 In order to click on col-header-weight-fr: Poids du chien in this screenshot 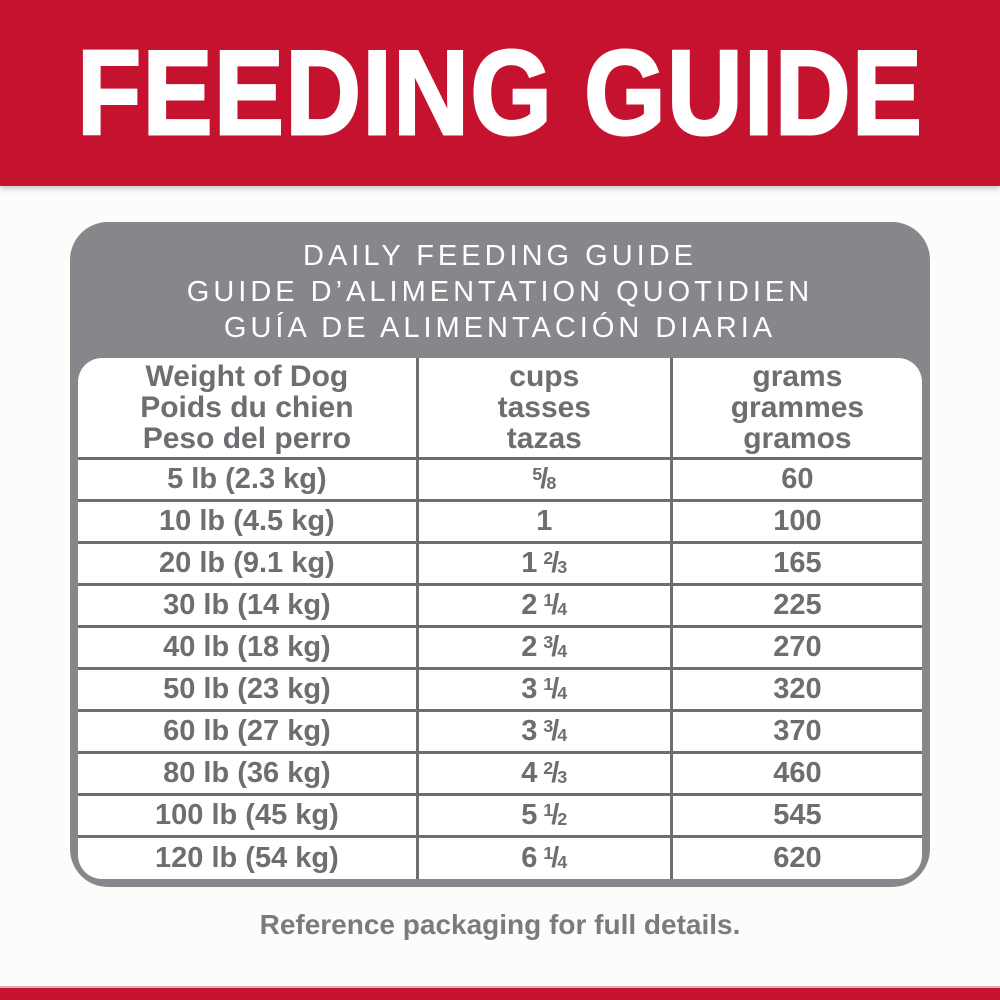, I will do `click(247, 407)`.